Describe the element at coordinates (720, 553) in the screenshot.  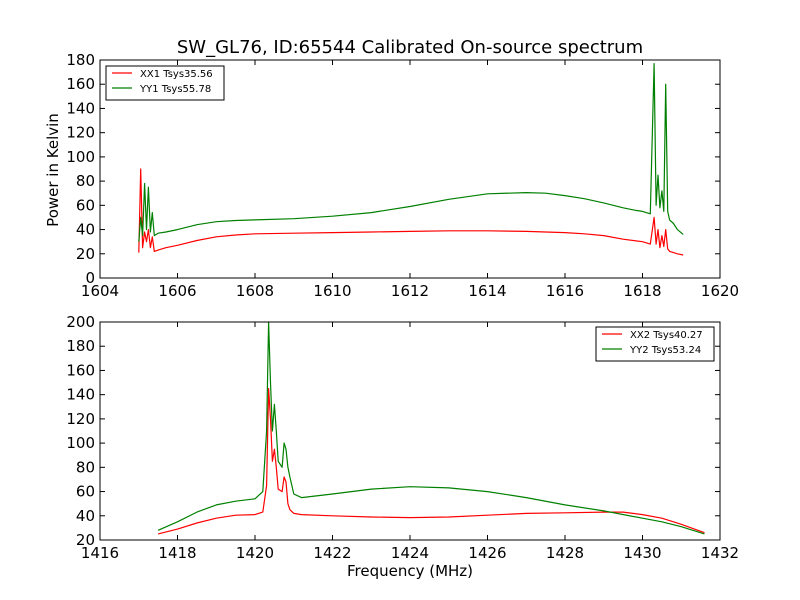
I see `x-tick-label: 1432` at that location.